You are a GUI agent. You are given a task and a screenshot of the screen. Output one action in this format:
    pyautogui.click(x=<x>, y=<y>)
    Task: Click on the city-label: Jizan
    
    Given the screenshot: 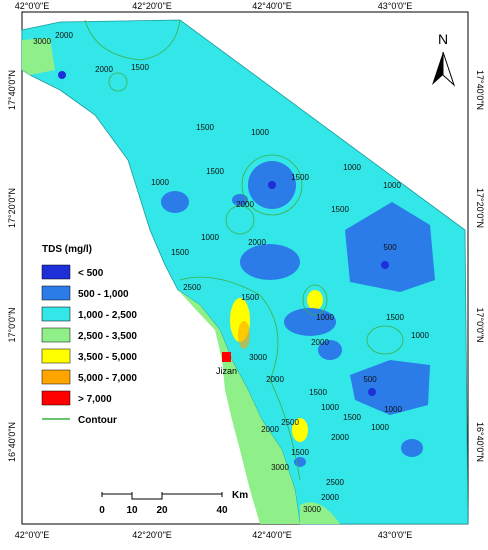 What is the action you would take?
    pyautogui.click(x=226, y=371)
    